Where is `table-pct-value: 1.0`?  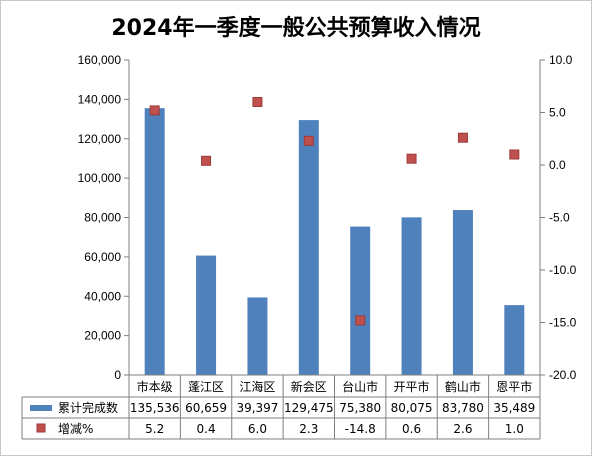
table-pct-value: 1.0 is located at coordinates (514, 429).